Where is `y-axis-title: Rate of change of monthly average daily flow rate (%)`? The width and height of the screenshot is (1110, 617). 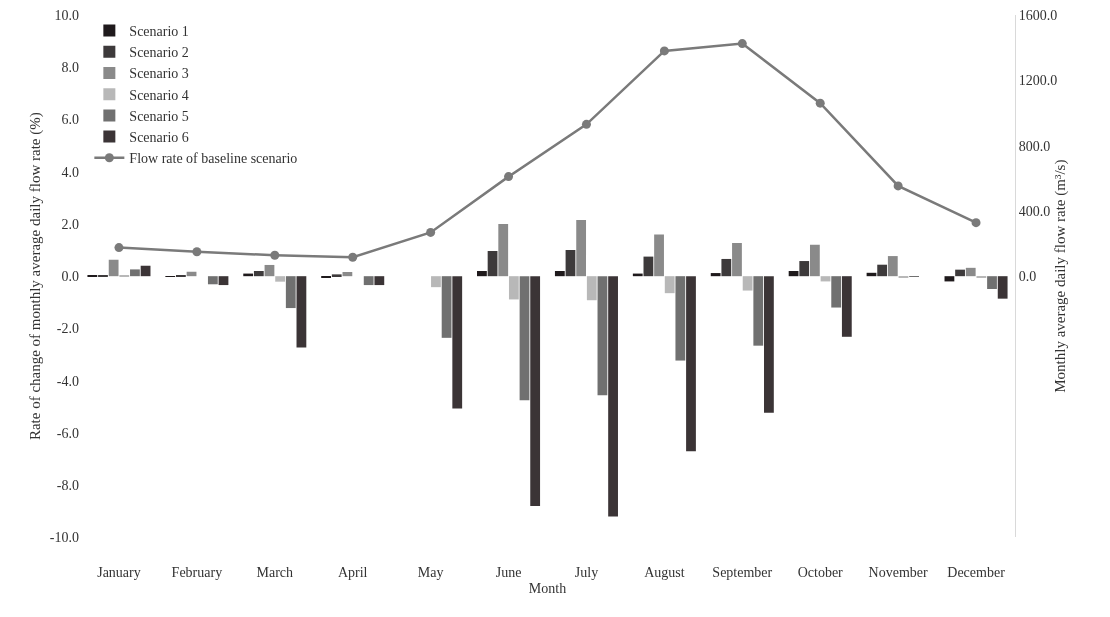 y-axis-title: Rate of change of monthly average daily flow rate (%) is located at coordinates (35, 276).